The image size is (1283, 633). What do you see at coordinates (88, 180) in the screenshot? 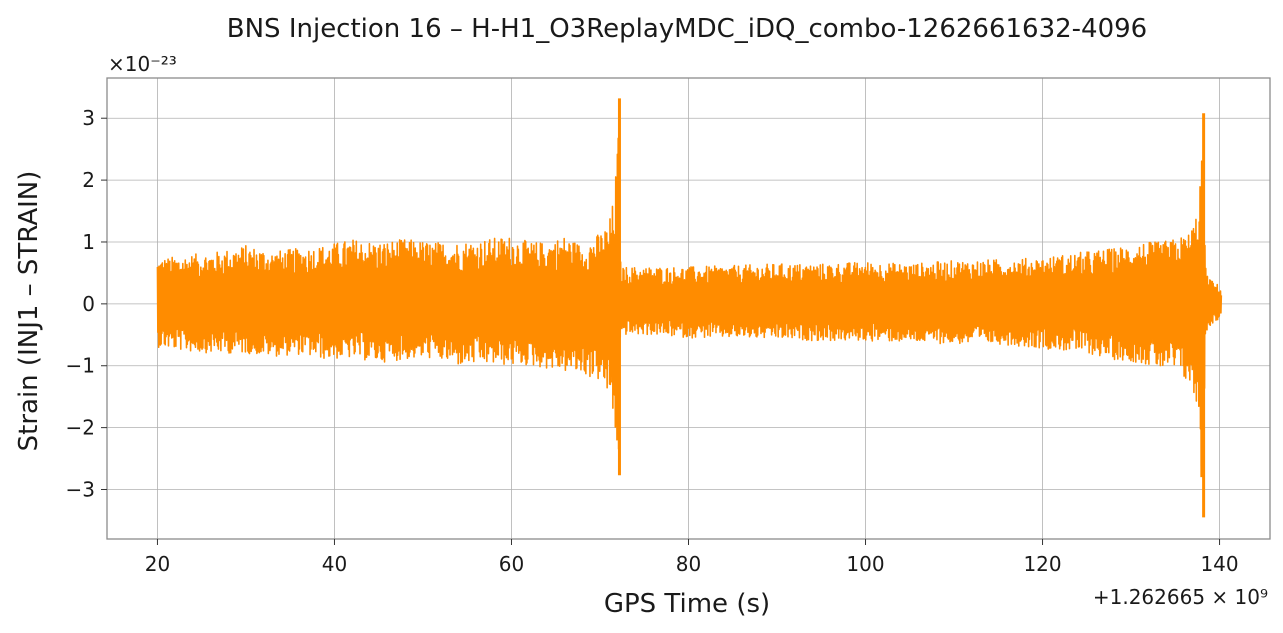
I see `y-tick-label: 2` at bounding box center [88, 180].